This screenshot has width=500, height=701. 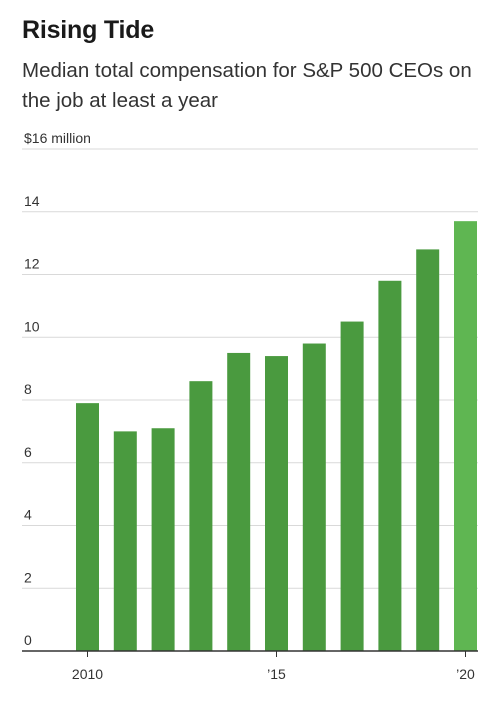 I want to click on y-tick-label: 12, so click(x=32, y=264).